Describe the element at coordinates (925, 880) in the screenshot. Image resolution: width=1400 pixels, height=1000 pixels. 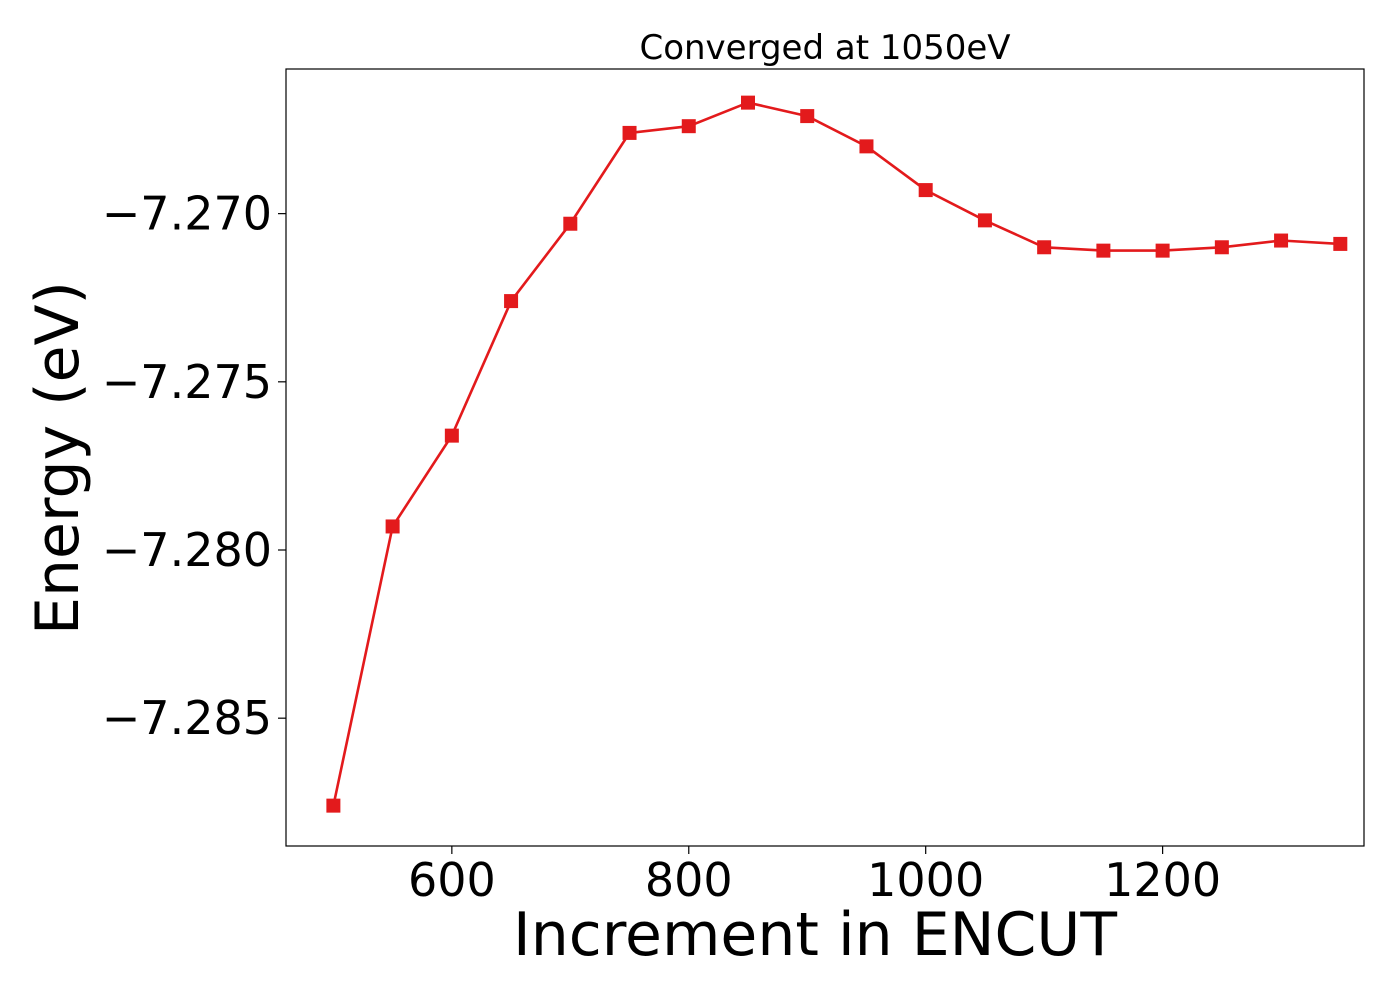
I see `x-tick-label: 1000` at that location.